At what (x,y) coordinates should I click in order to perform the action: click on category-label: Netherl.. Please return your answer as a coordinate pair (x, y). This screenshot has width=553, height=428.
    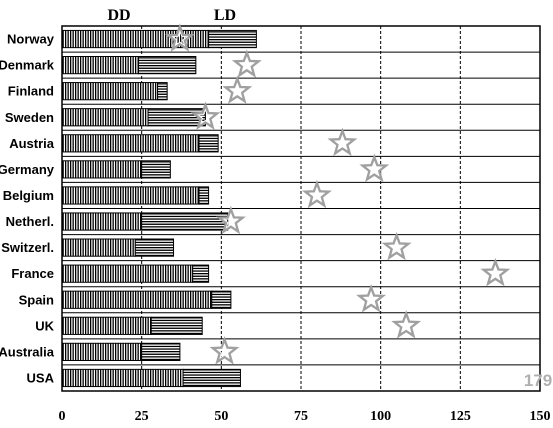
    Looking at the image, I should click on (30, 221).